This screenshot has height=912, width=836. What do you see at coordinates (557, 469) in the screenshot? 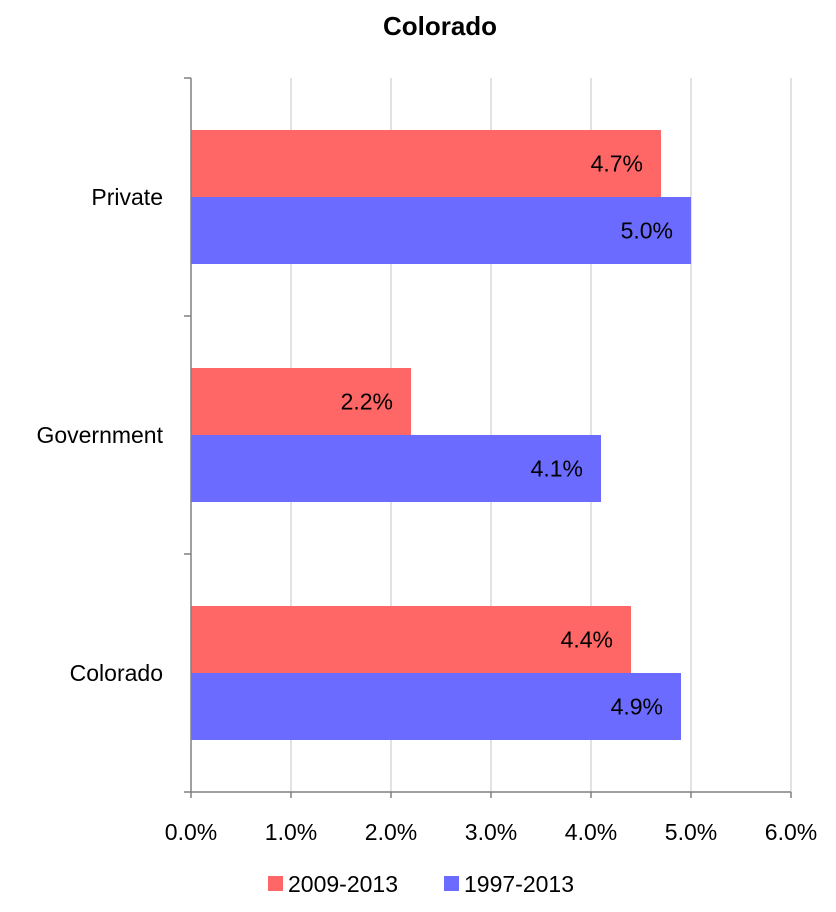
I see `data-label: 4.1%` at bounding box center [557, 469].